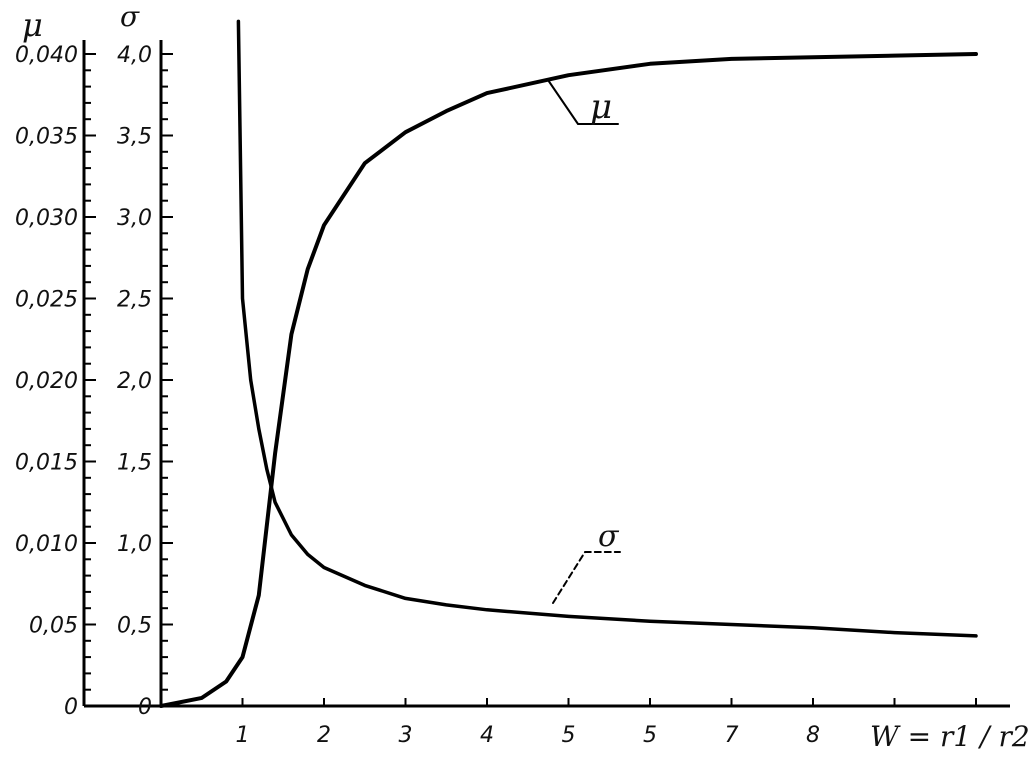 The image size is (1031, 758). Describe the element at coordinates (586, 577) in the screenshot. I see `sigma-annotation-leader` at that location.